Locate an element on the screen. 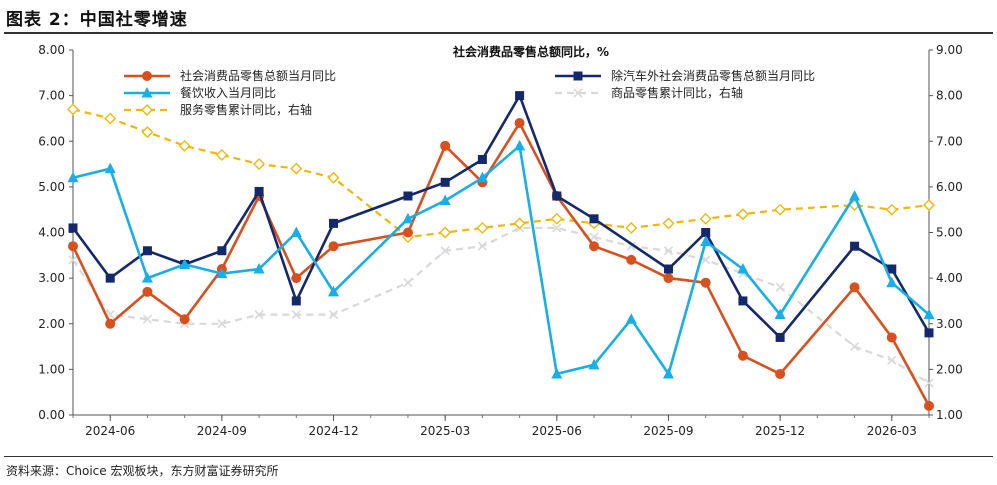 This screenshot has width=997, height=485. y-left-tick-label: 8.00 is located at coordinates (51, 50).